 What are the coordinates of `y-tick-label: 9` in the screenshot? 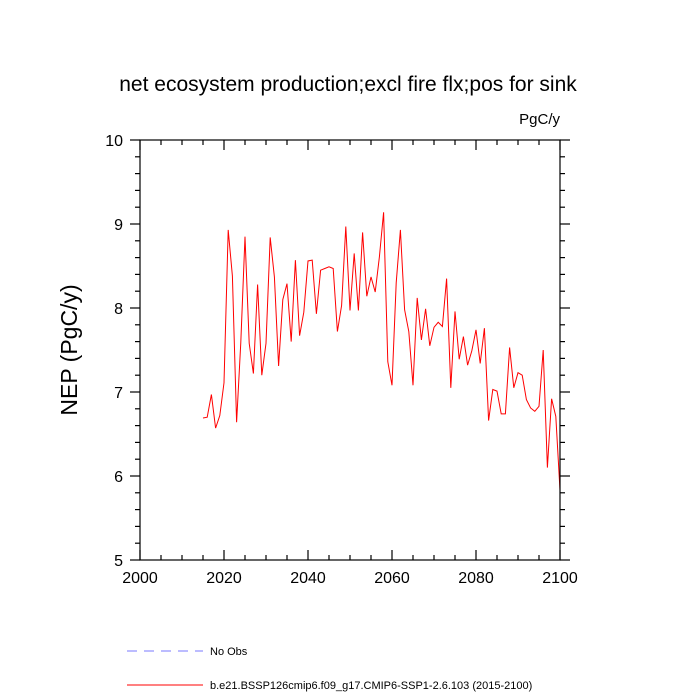 It's located at (118, 225).